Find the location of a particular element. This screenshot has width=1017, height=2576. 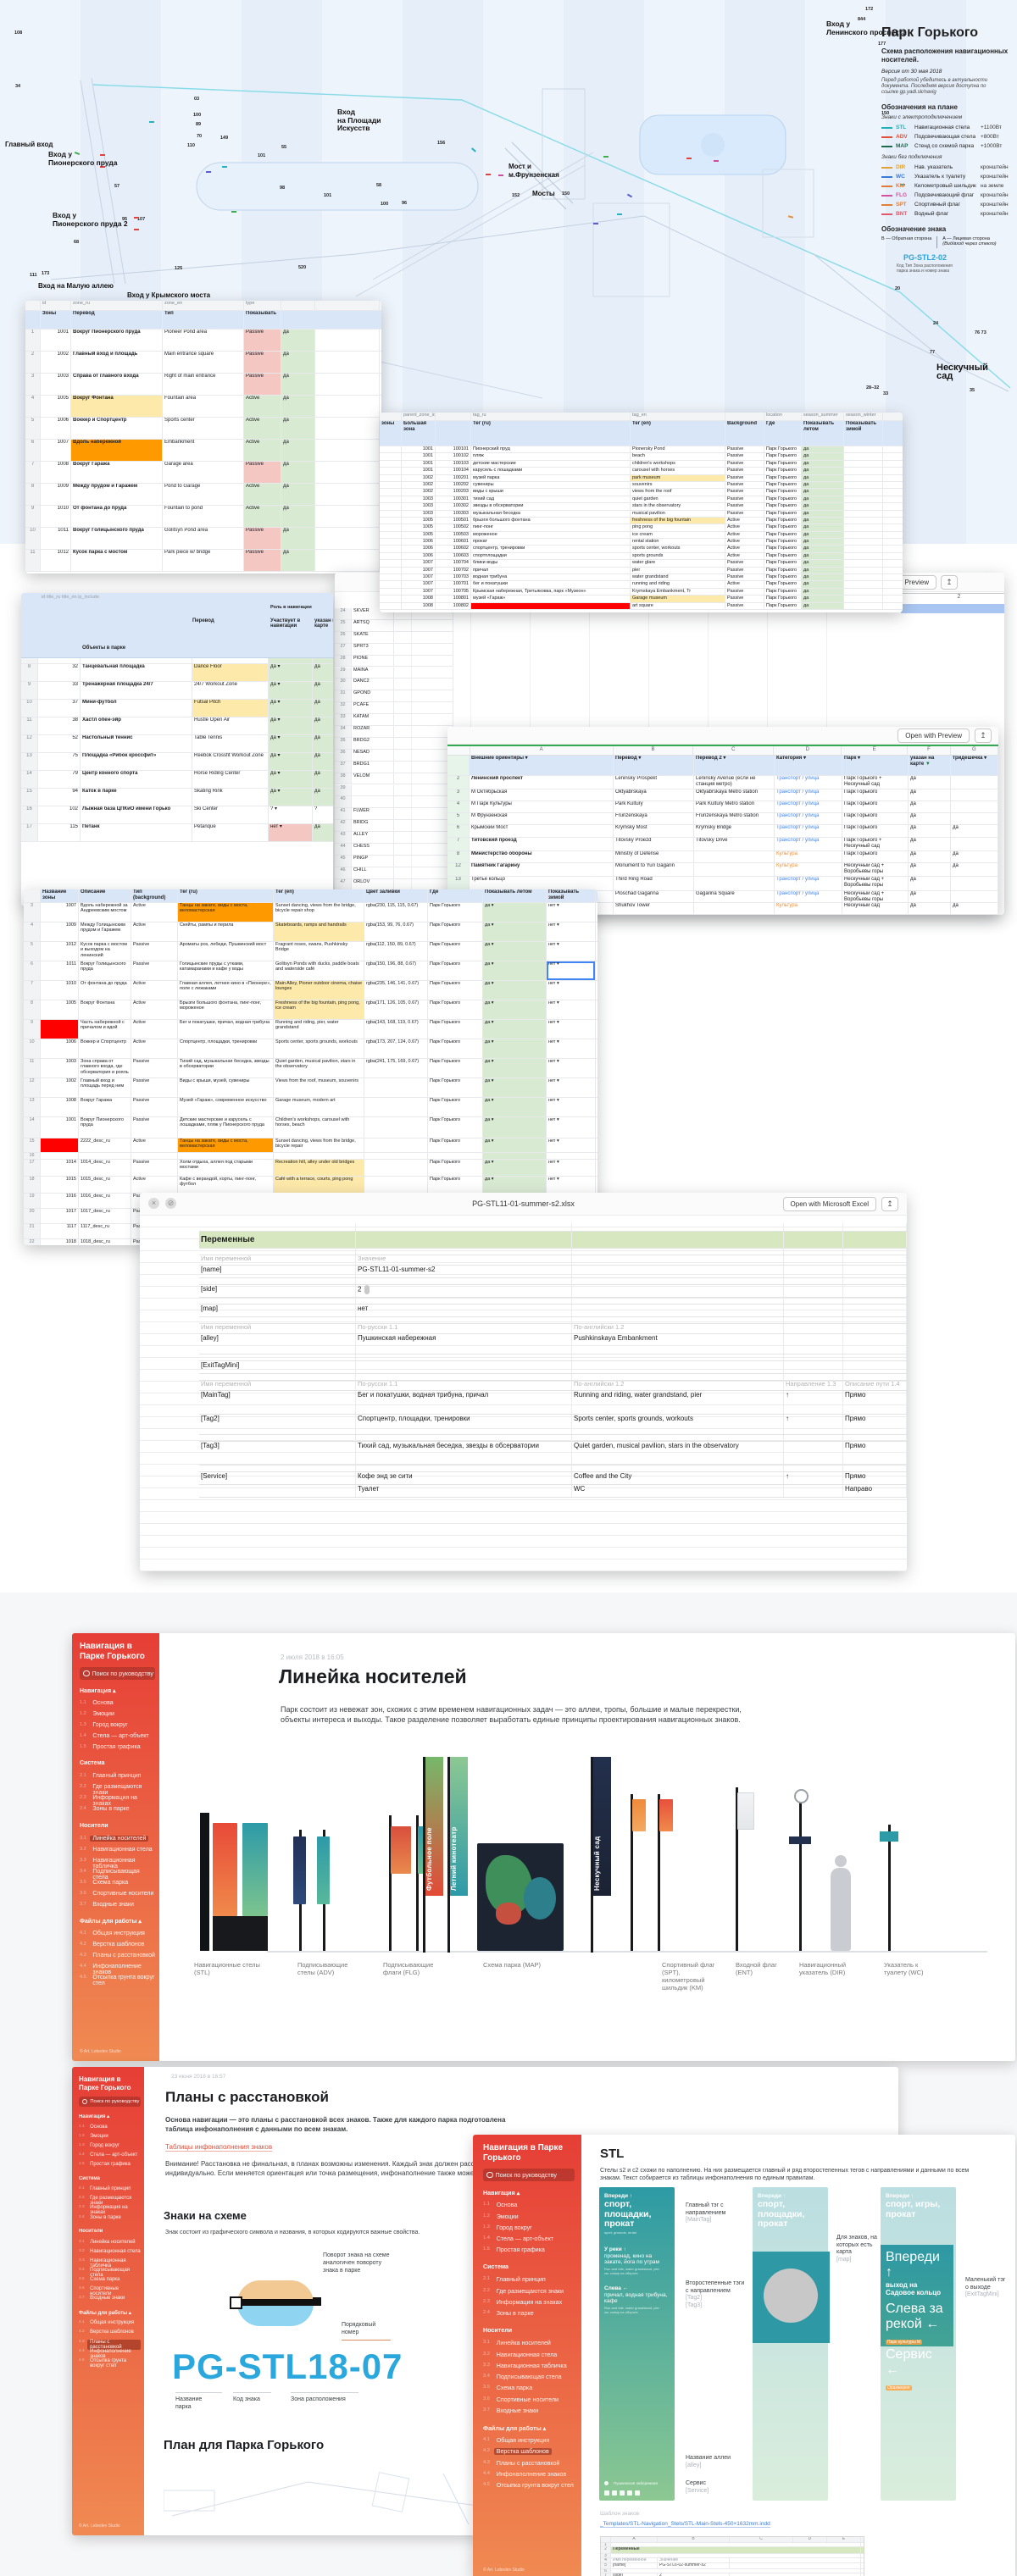

block-icon: ⊘ is located at coordinates (170, 1203).